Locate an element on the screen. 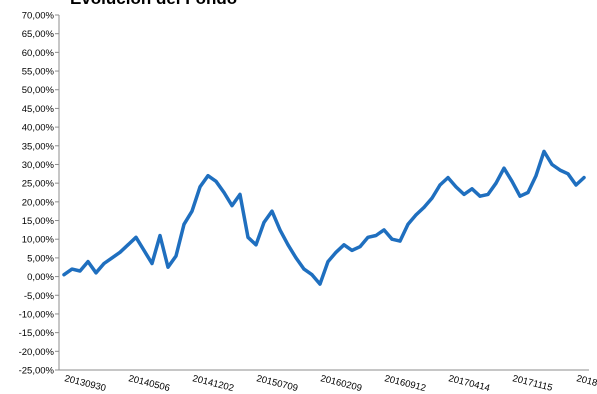 The height and width of the screenshot is (394, 597). x-tick-label: 20141202 is located at coordinates (213, 383).